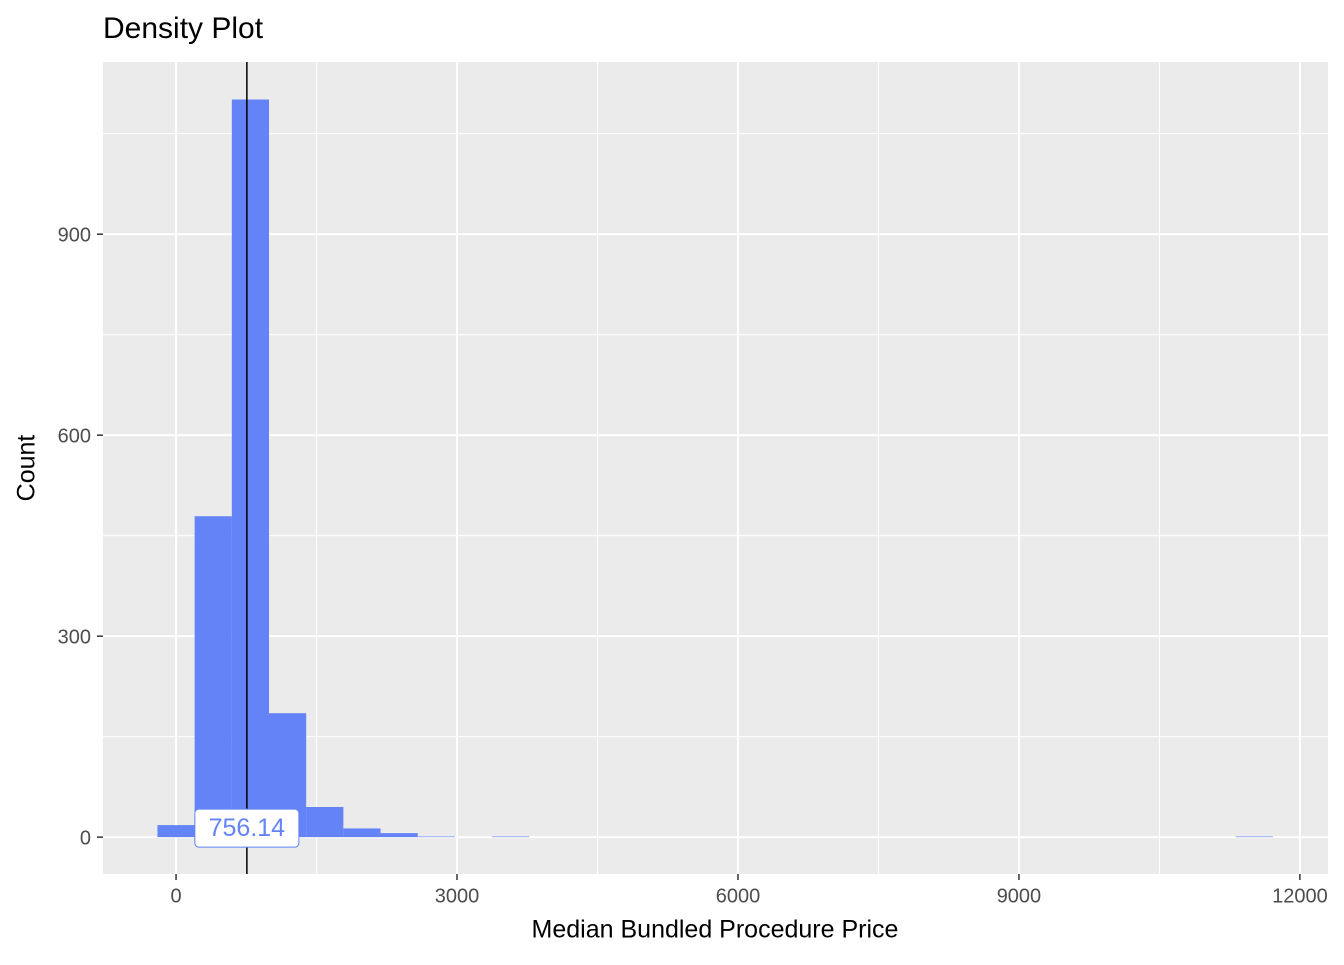 The width and height of the screenshot is (1344, 965). Describe the element at coordinates (1300, 896) in the screenshot. I see `x-tick-label: 12000` at that location.